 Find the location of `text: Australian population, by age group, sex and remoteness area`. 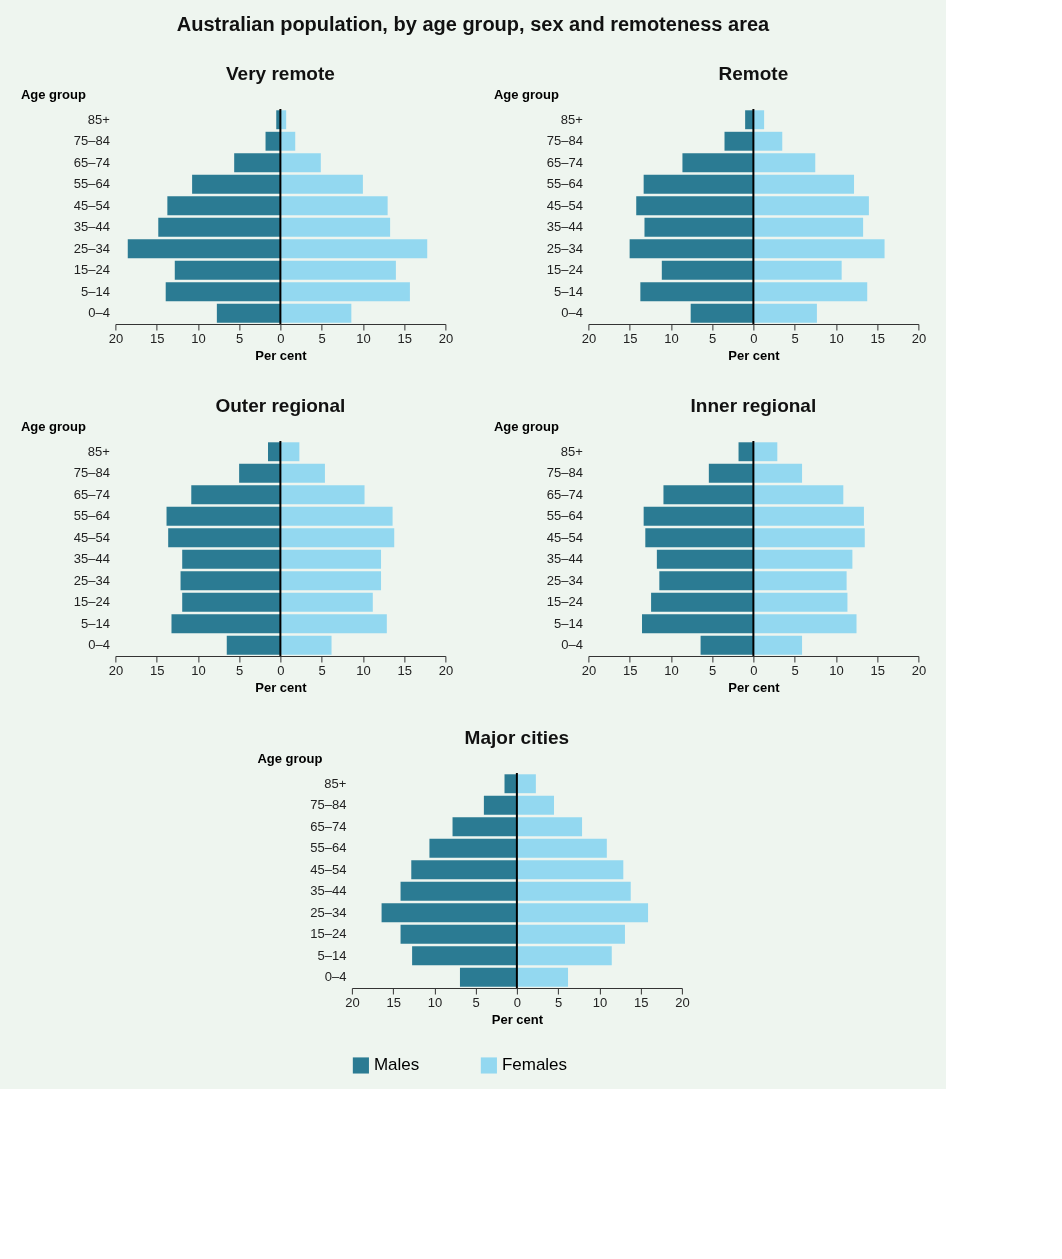

text: Australian population, by age group, sex and remoteness area is located at coordinates (473, 24).